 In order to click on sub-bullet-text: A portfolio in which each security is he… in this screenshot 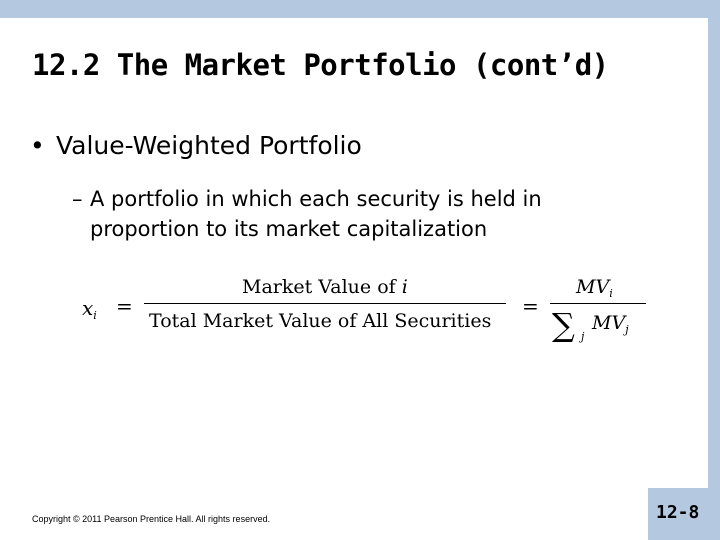, I will do `click(316, 214)`.